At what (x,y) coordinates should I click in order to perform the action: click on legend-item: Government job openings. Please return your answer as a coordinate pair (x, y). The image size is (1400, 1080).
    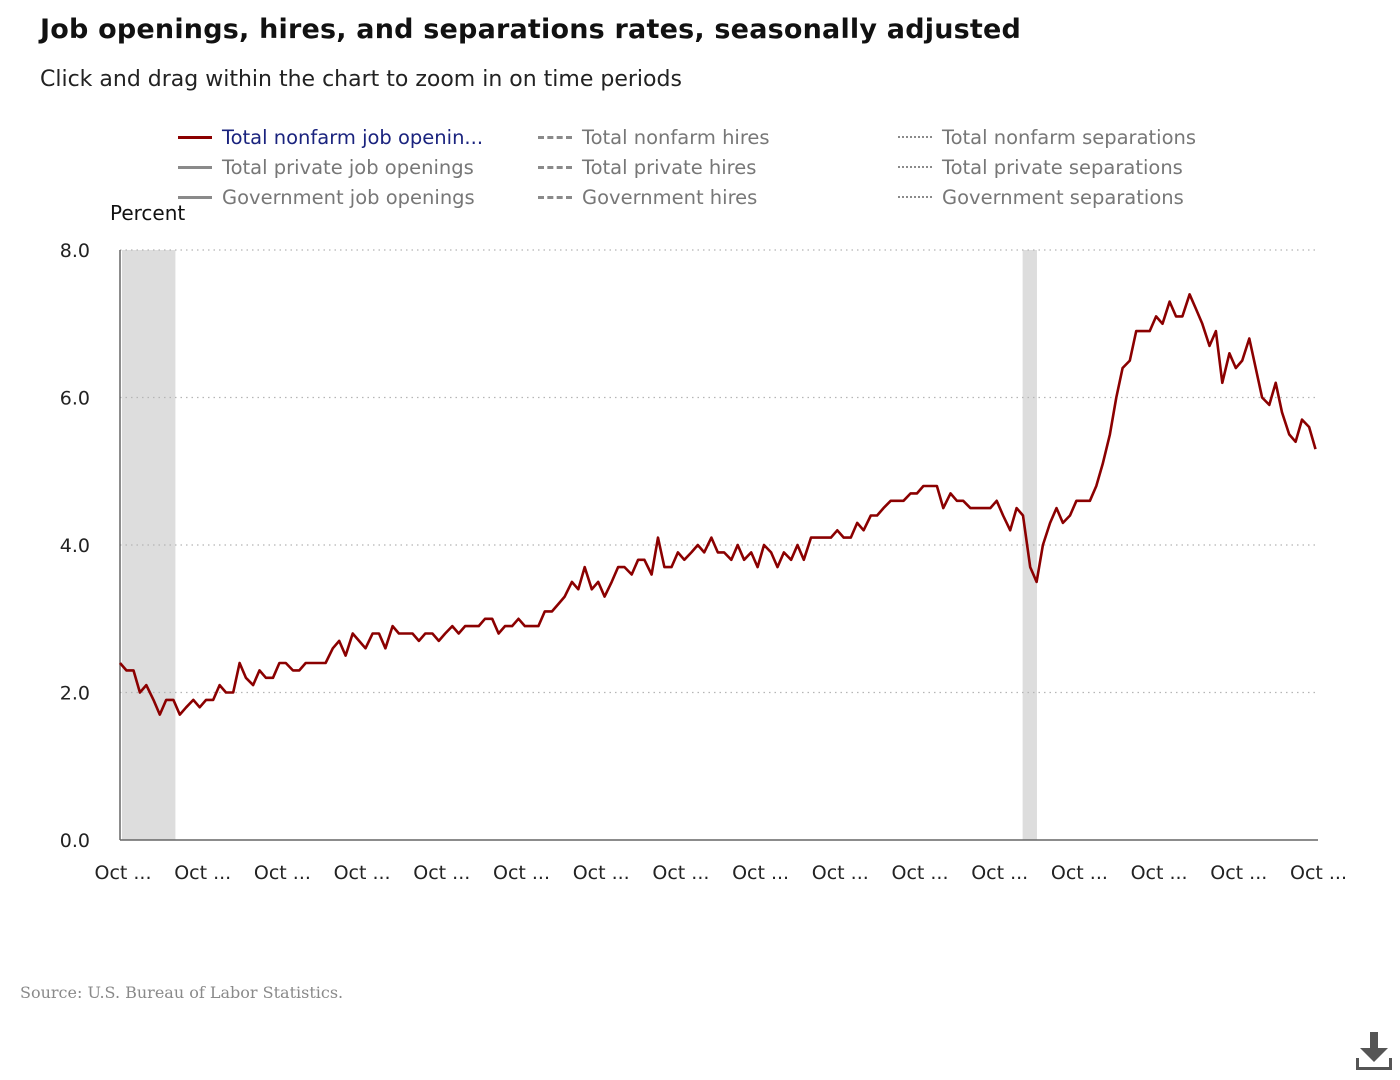
    Looking at the image, I should click on (326, 197).